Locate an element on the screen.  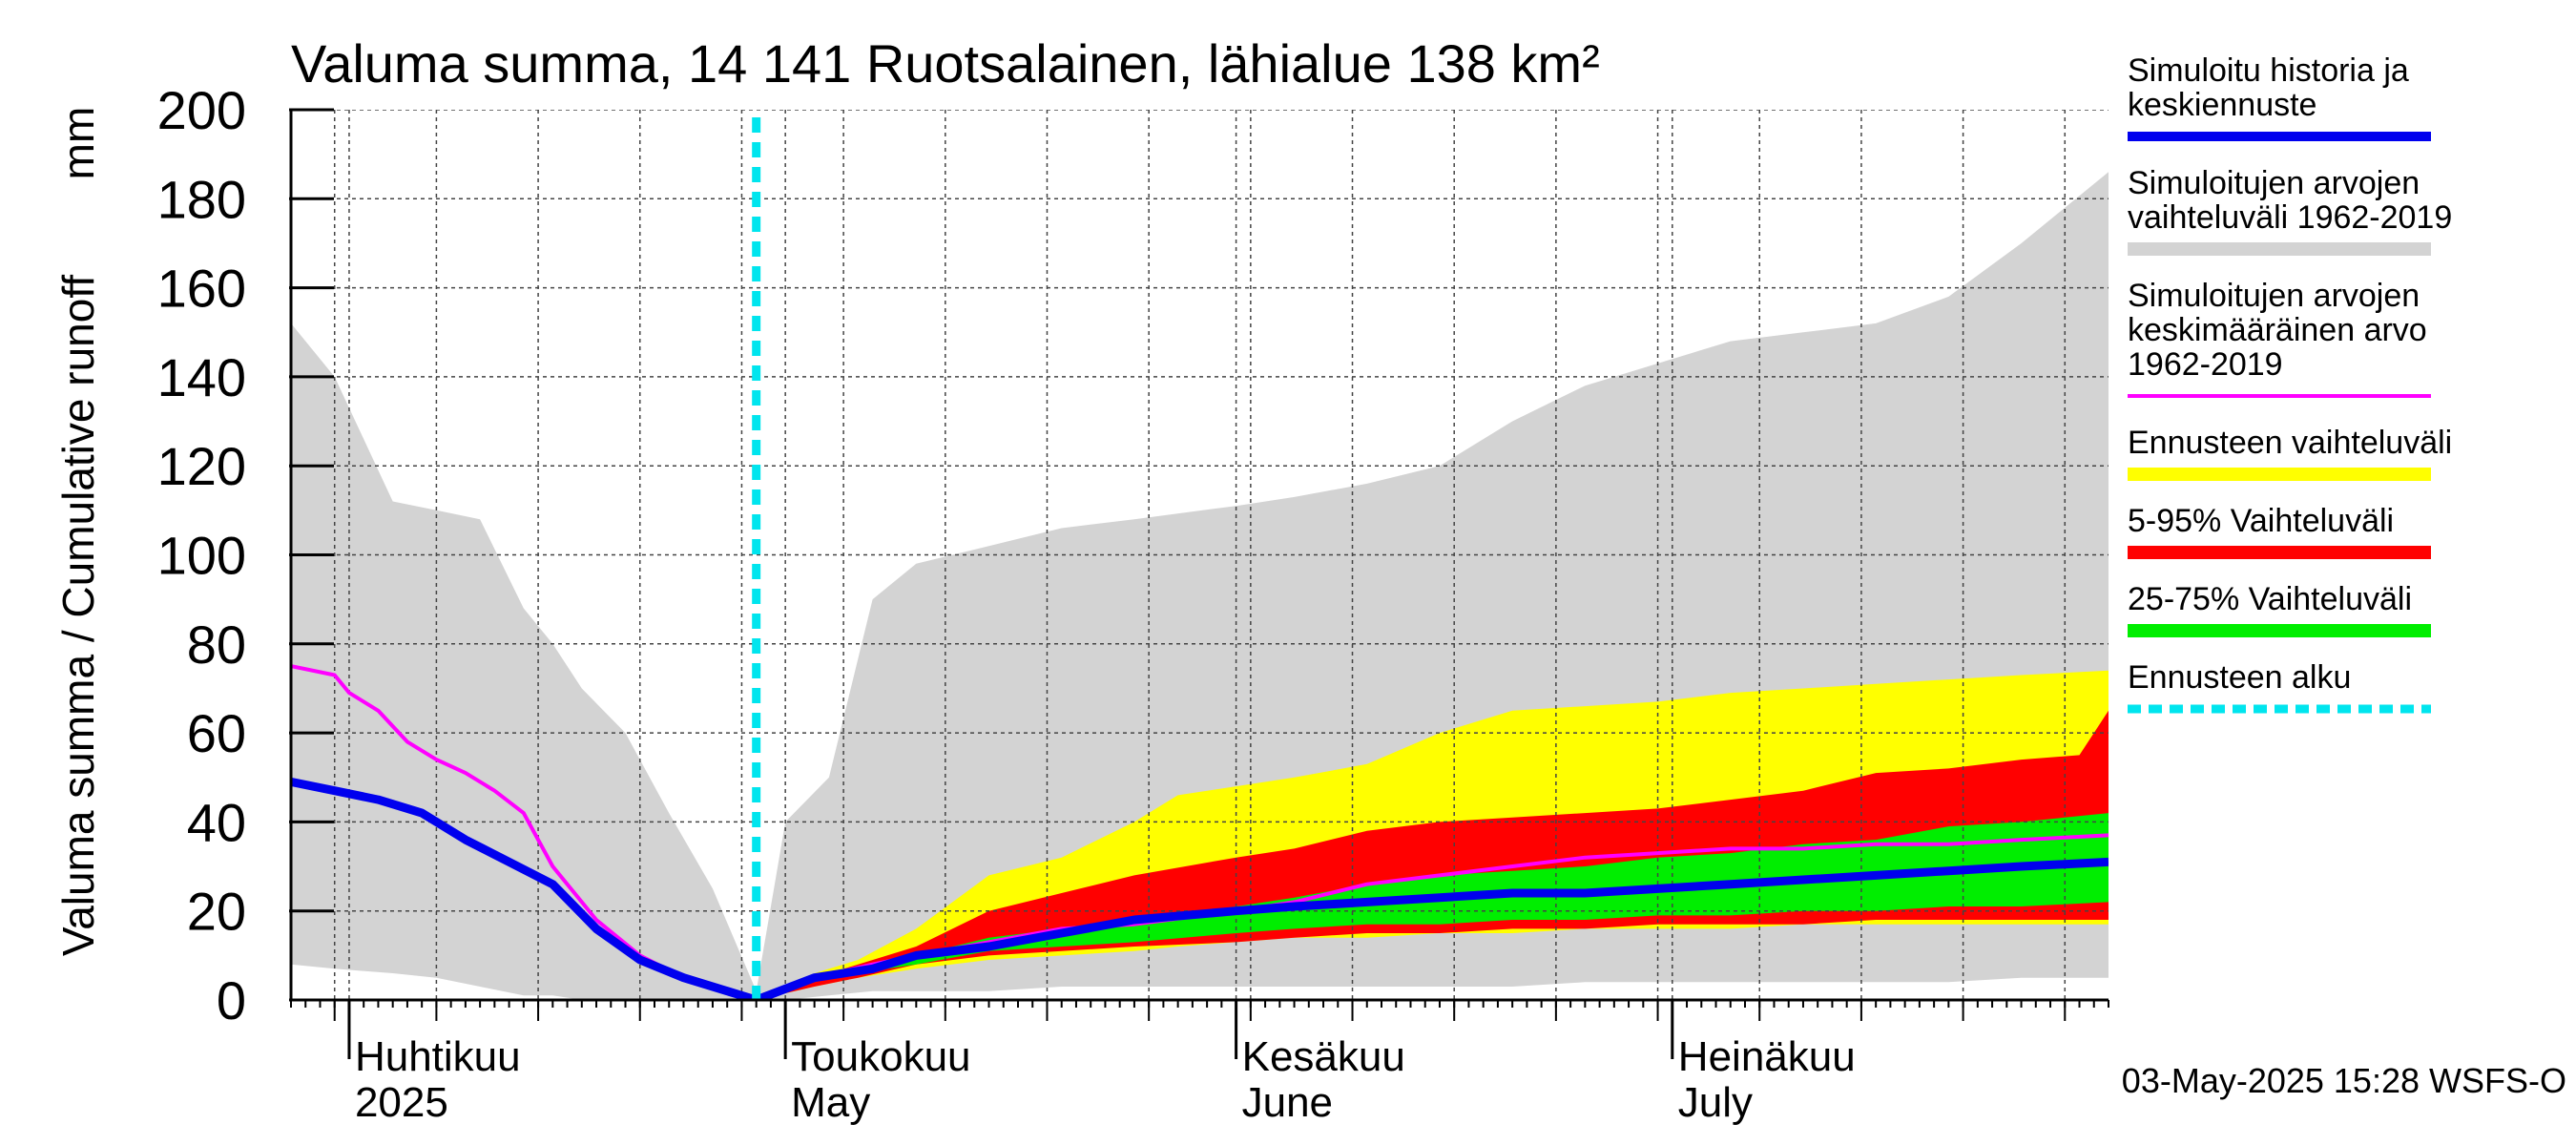
y-tick-label: 140 is located at coordinates (201, 377).